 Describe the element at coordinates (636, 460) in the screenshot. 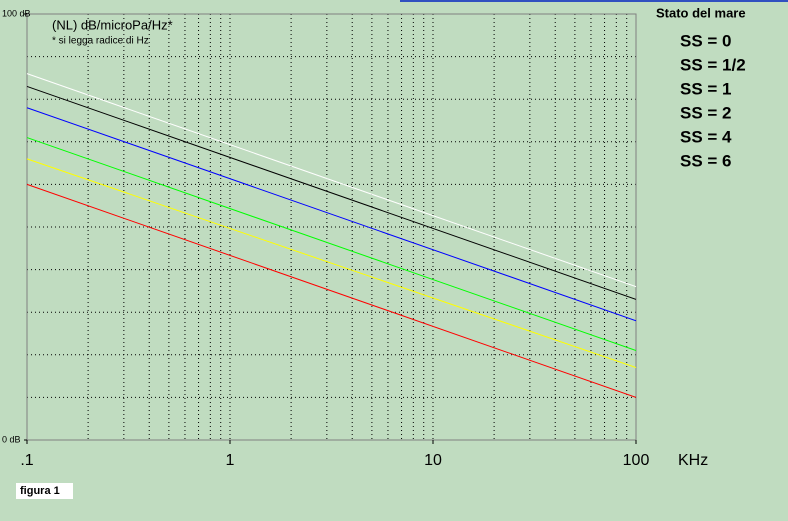

I see `x-tick-label: 100` at that location.